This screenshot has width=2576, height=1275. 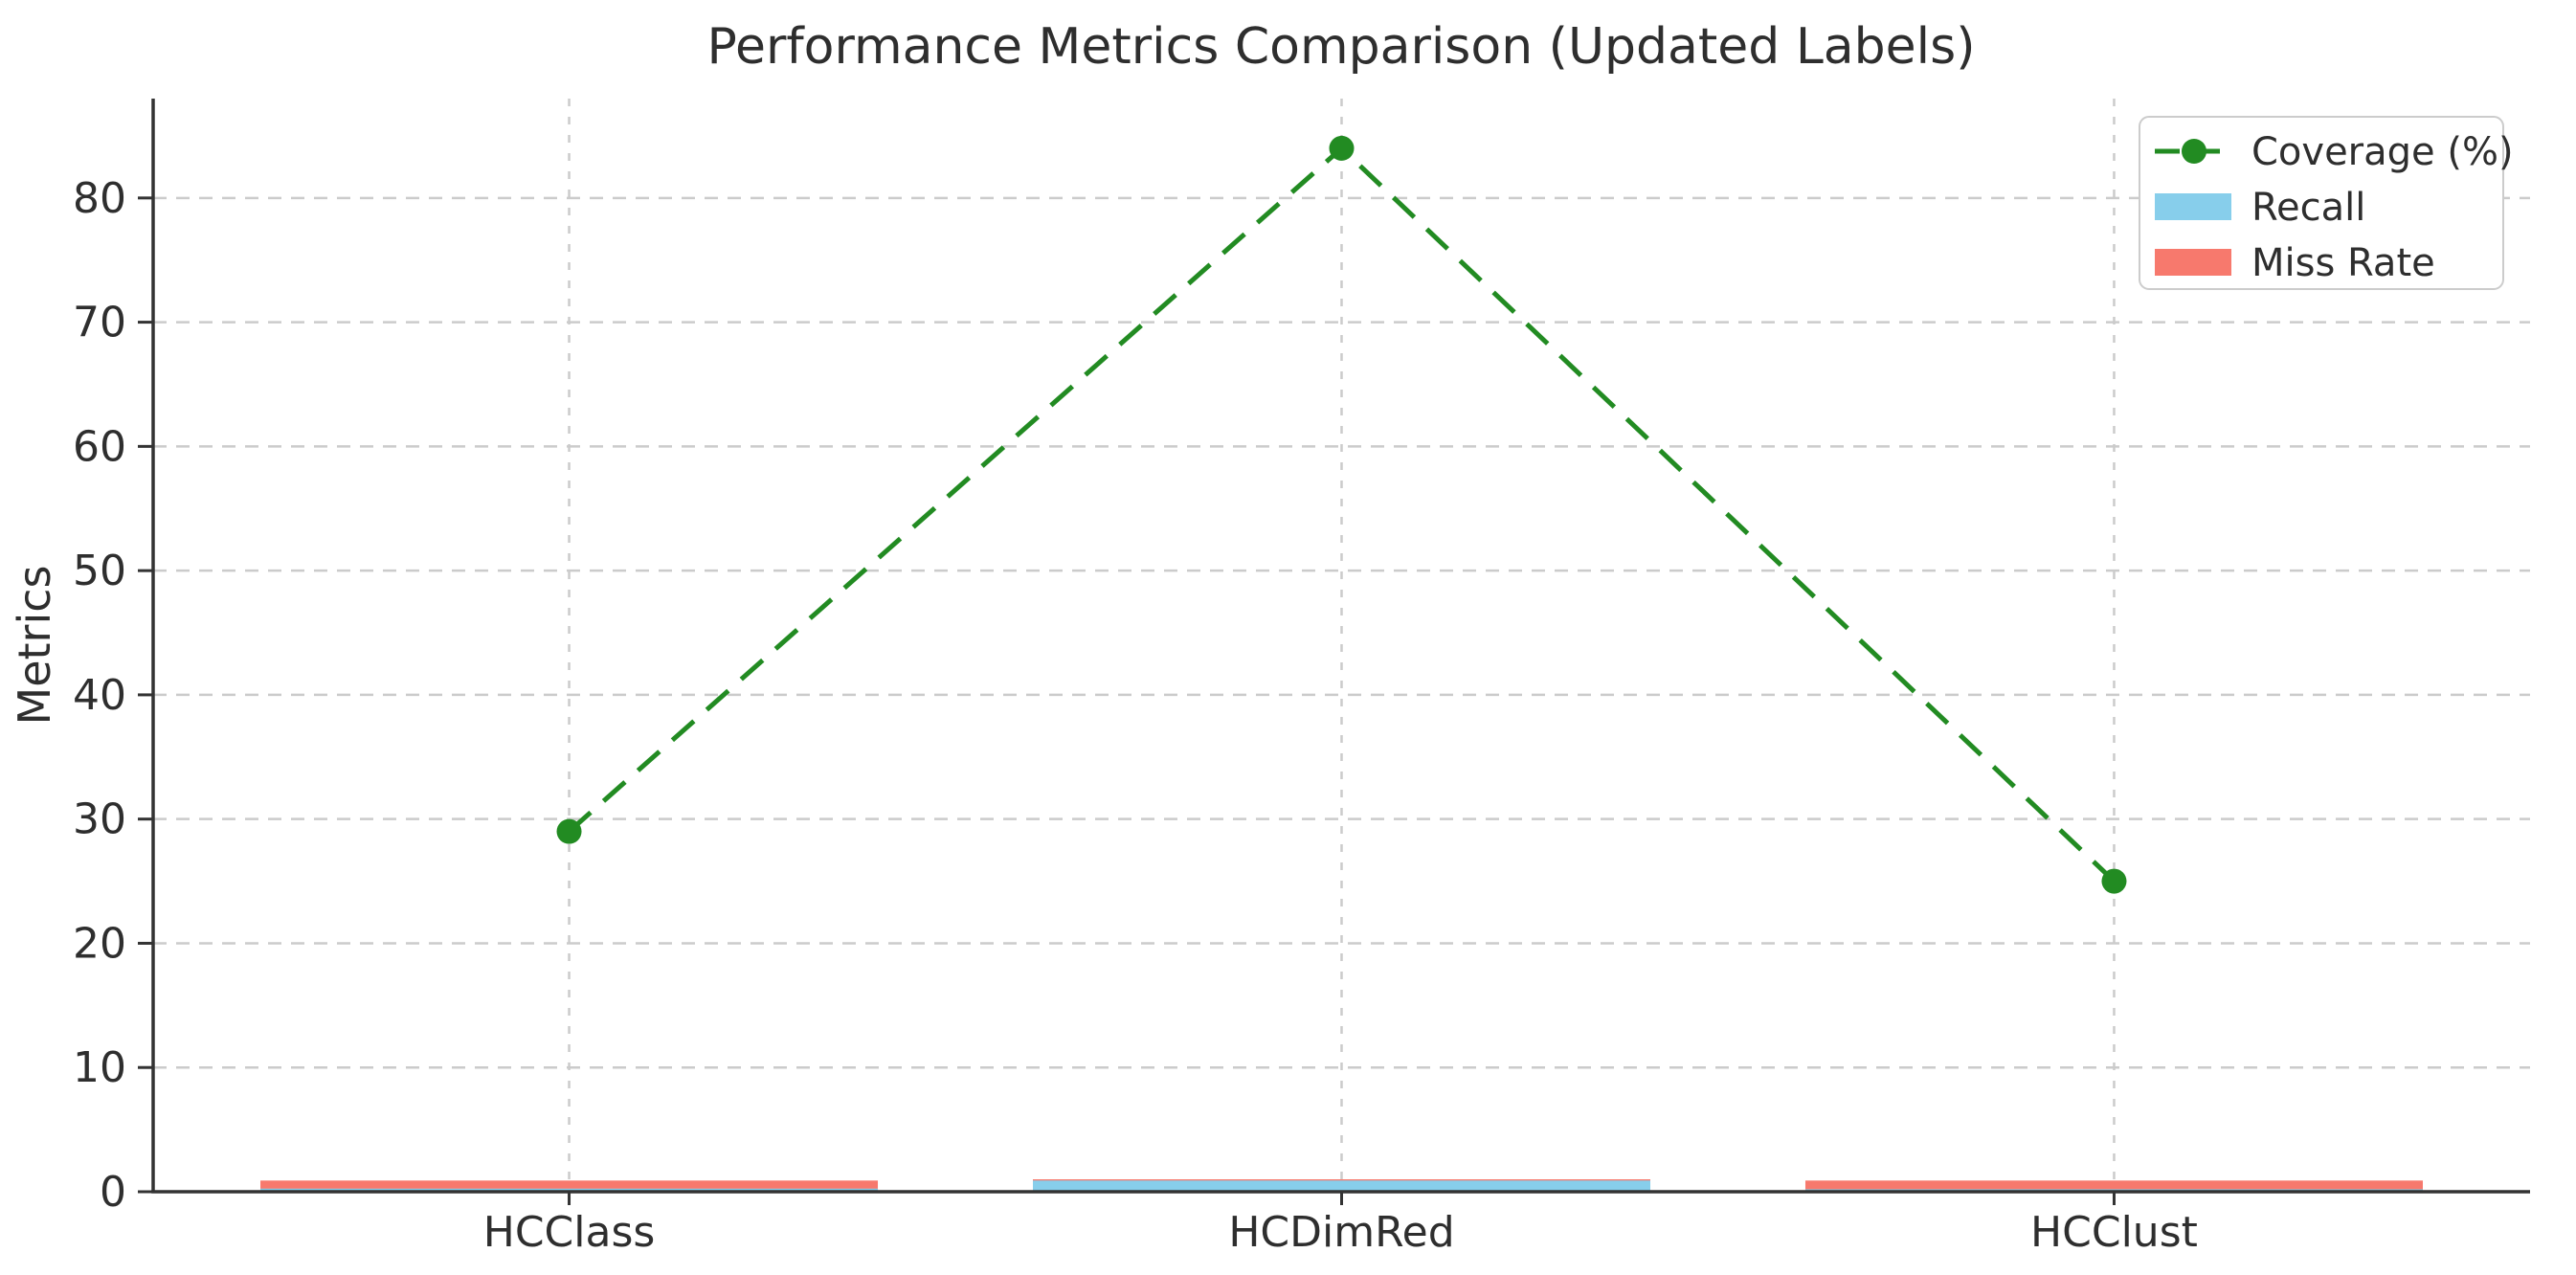 What do you see at coordinates (35, 646) in the screenshot?
I see `y-axis-label: Metrics` at bounding box center [35, 646].